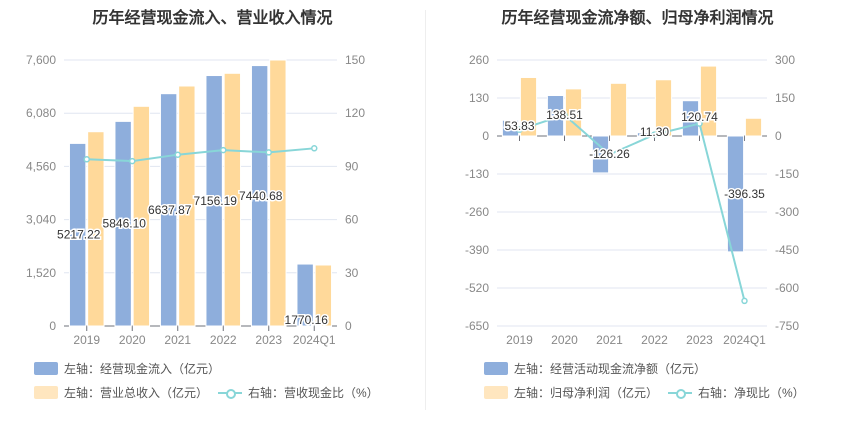 Image resolution: width=850 pixels, height=437 pixels. Describe the element at coordinates (610, 369) in the screenshot. I see `legend-label: 左轴：经营活动现金流净额（亿元）` at that location.